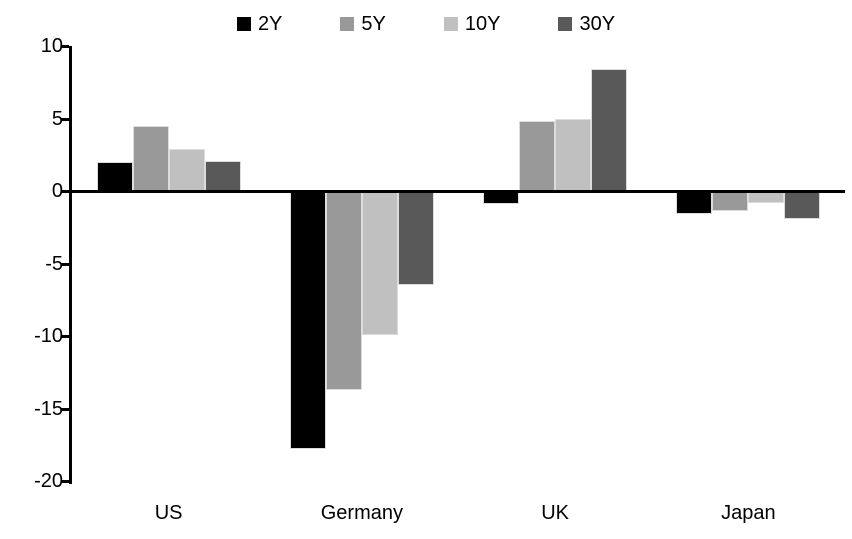 The height and width of the screenshot is (539, 852). Describe the element at coordinates (51, 46) in the screenshot. I see `y-tick-label: 10` at that location.